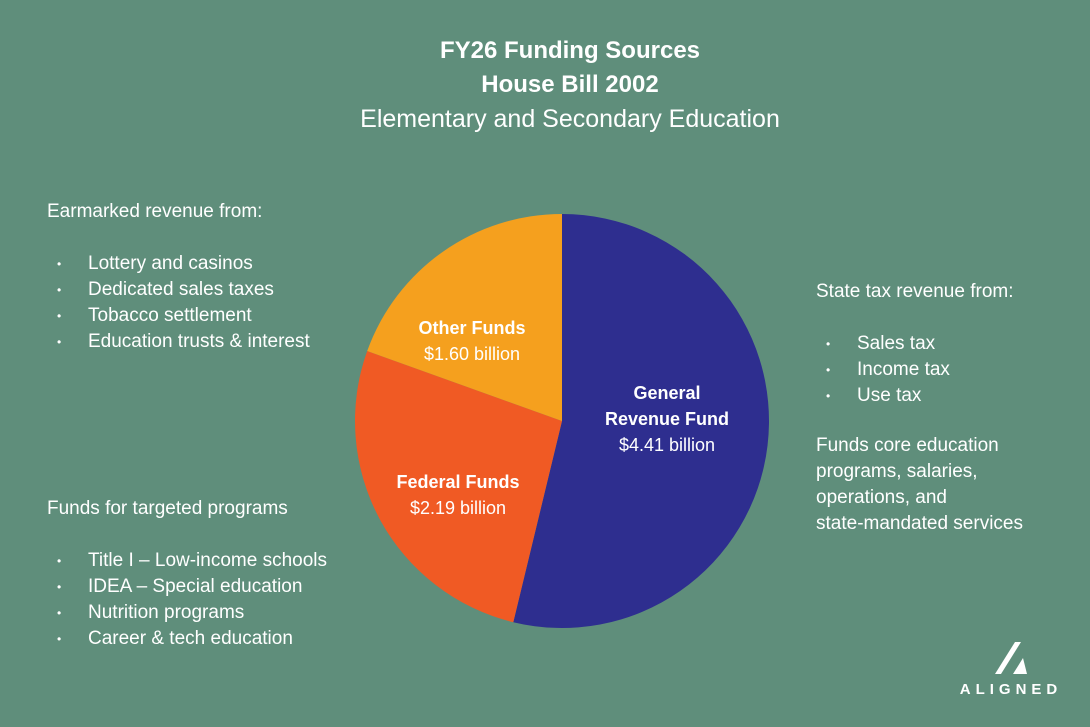 The image size is (1090, 727). What do you see at coordinates (190, 638) in the screenshot?
I see `list-item-label: Career & tech education` at bounding box center [190, 638].